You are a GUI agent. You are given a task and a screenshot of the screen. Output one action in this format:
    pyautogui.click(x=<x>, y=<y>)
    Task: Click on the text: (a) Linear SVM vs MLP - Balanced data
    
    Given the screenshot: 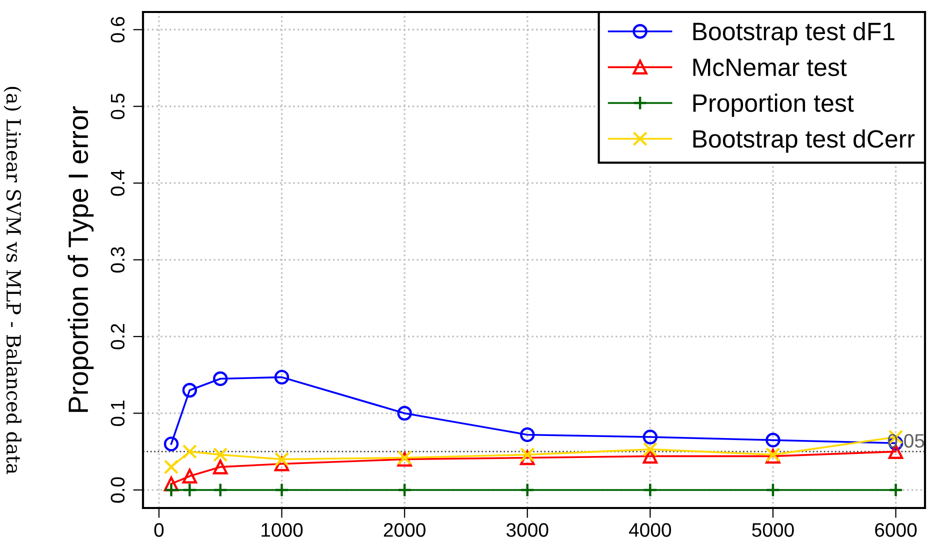 What is the action you would take?
    pyautogui.click(x=13, y=280)
    